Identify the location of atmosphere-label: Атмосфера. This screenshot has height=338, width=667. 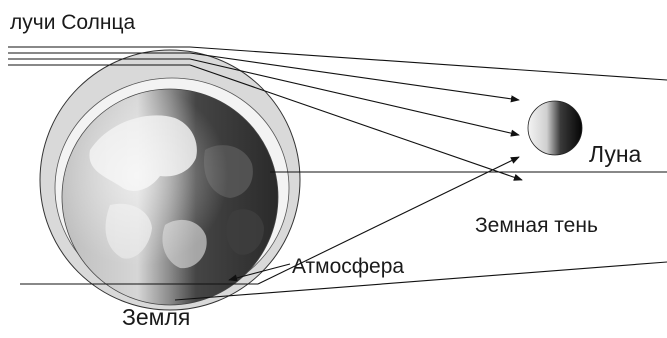
(348, 266).